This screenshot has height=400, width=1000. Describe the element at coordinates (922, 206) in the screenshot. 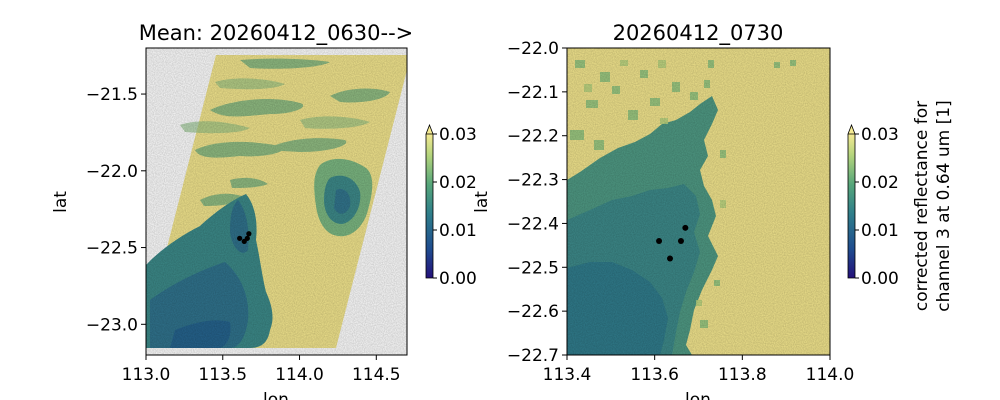

I see `colorbar-label-line1: corrected reflectance for` at that location.